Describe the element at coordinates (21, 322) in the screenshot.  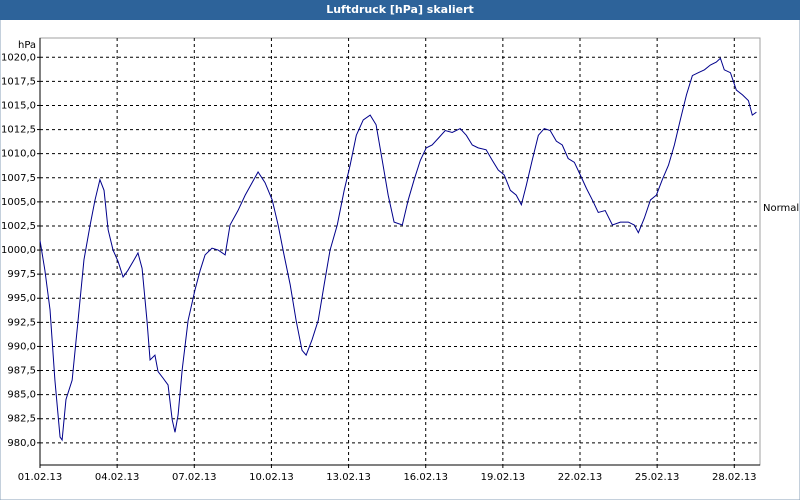
I see `y-tick-label: 992,5` at that location.